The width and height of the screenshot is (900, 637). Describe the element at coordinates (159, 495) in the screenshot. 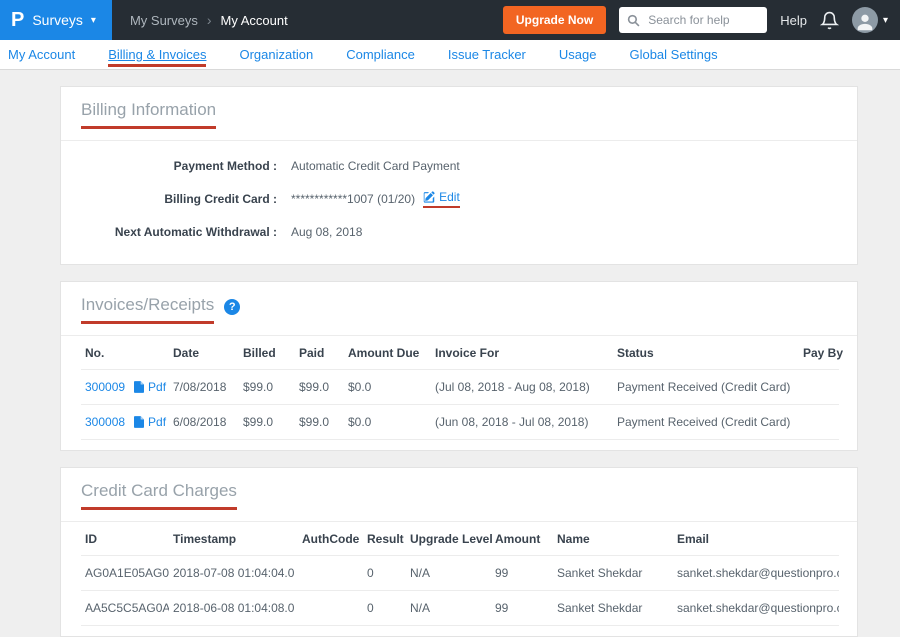

I see `credit-card-charges-title: Credit Card Charges` at that location.